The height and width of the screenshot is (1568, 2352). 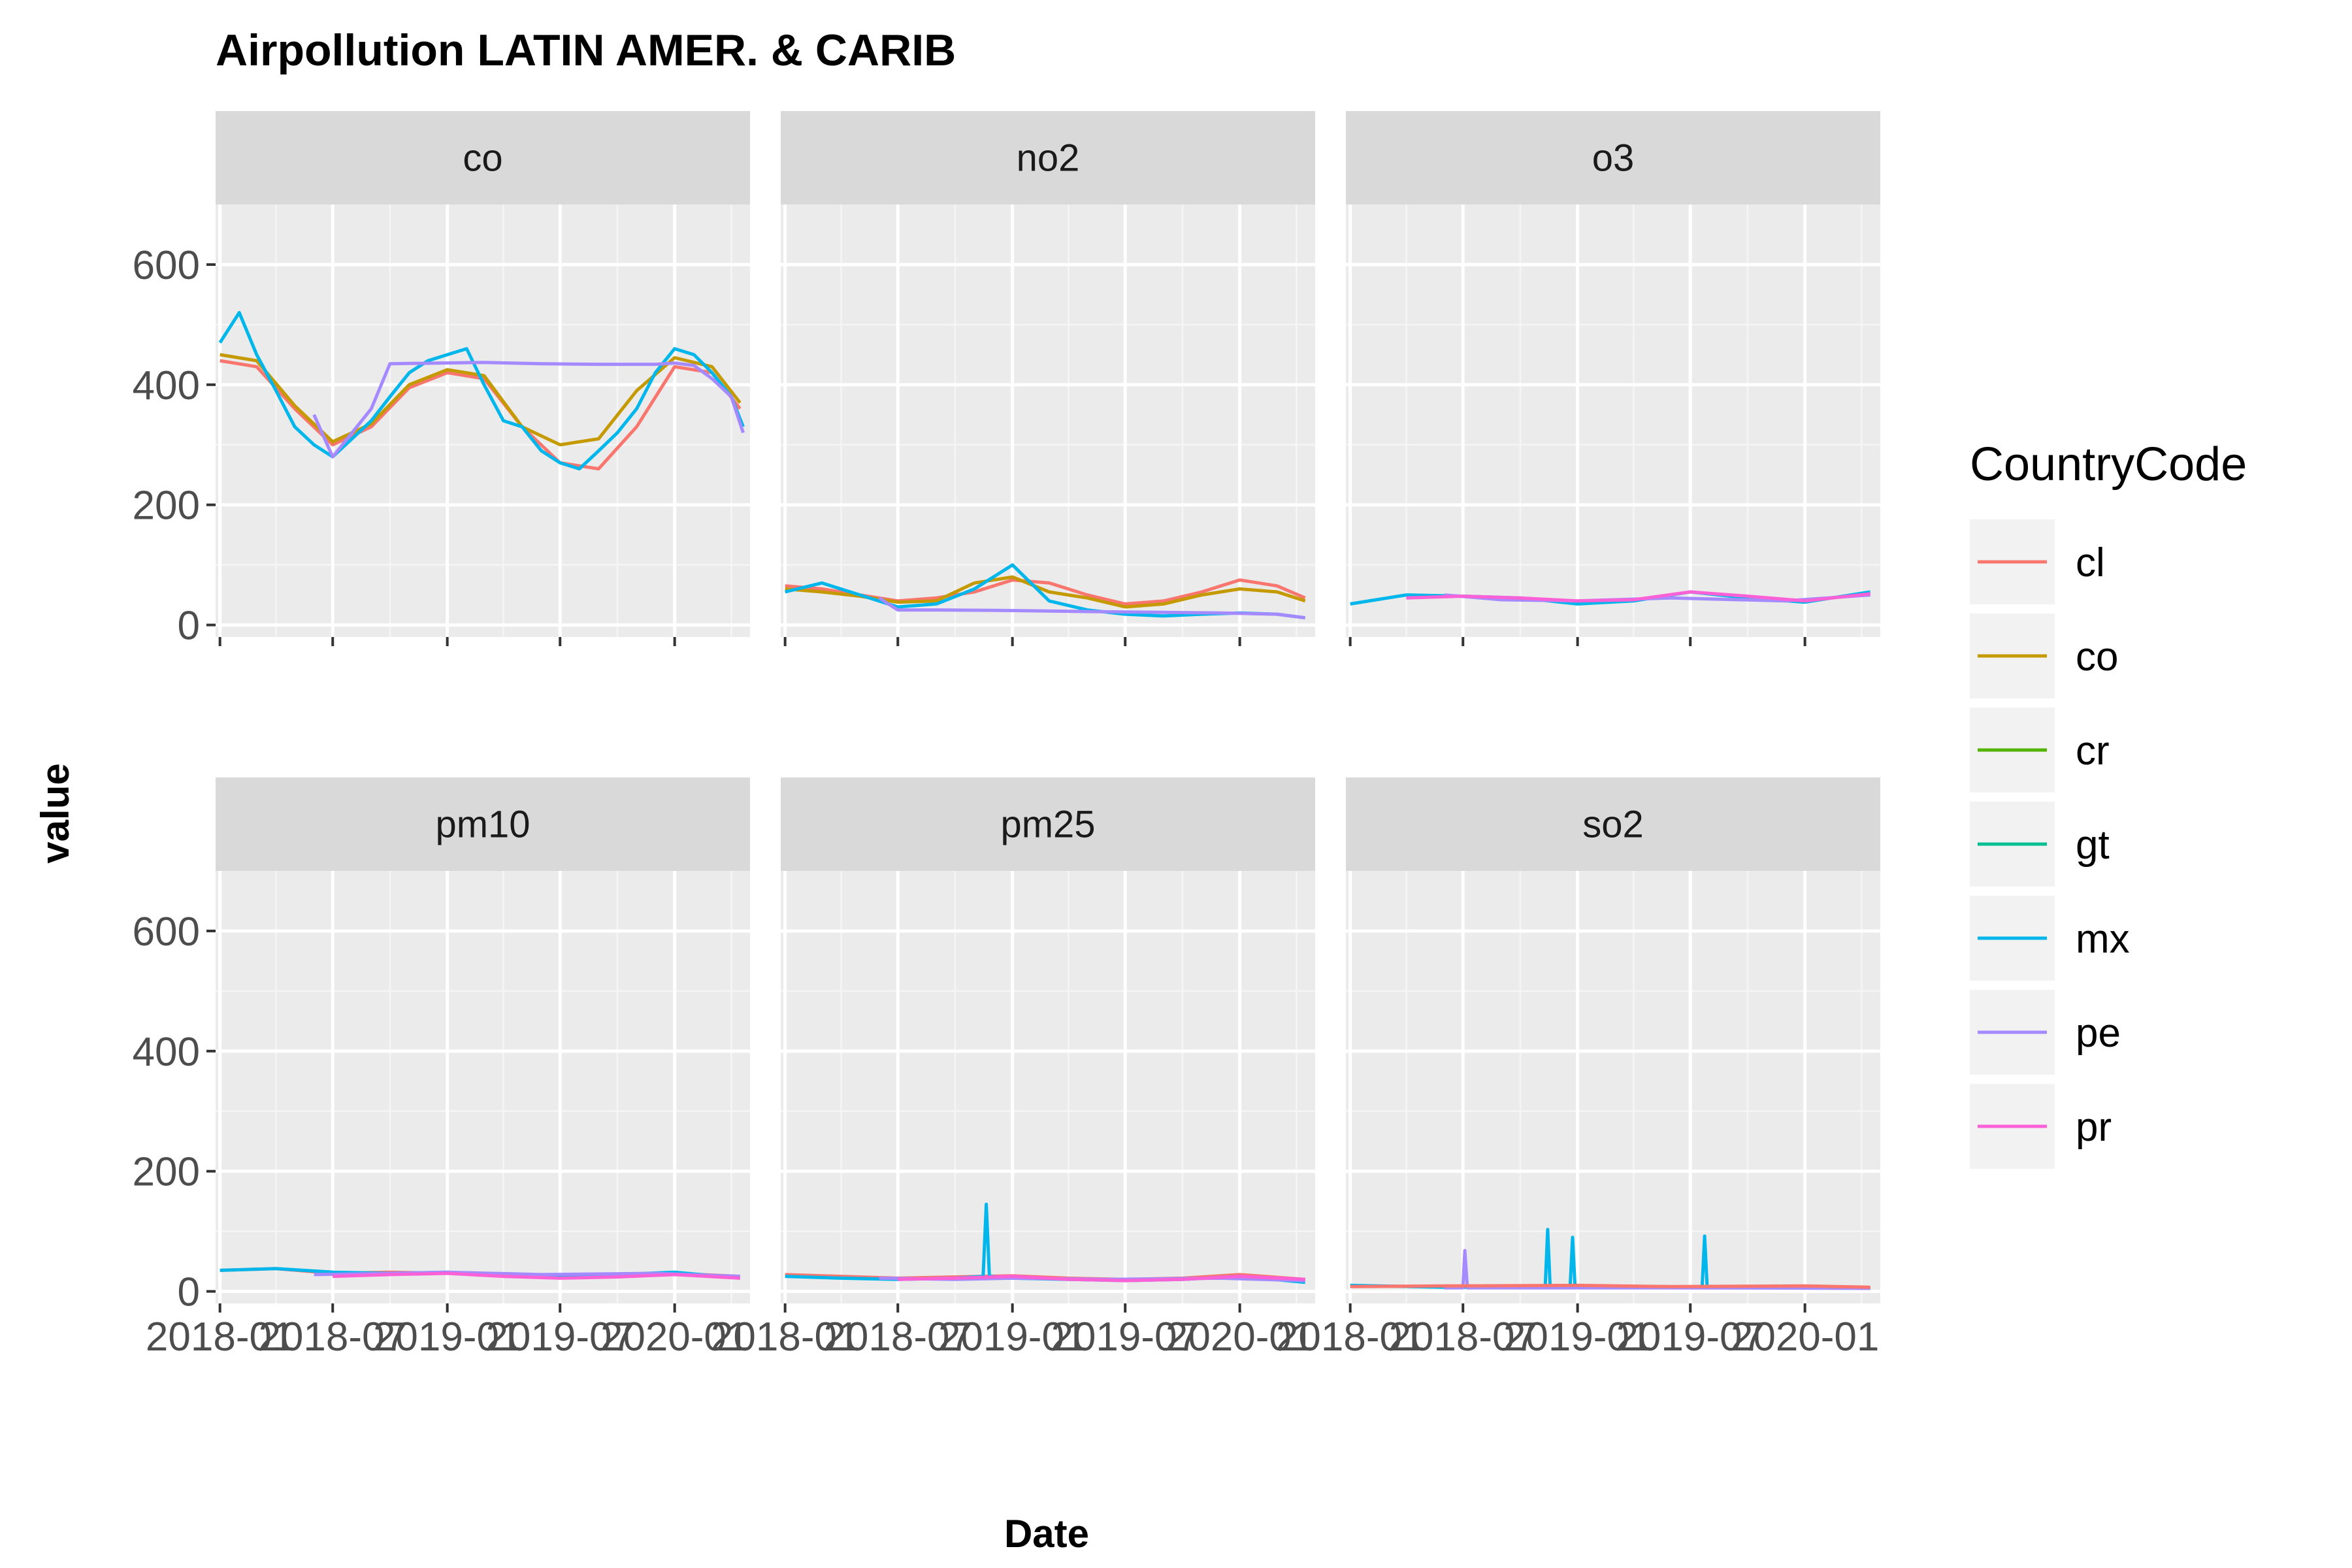 What do you see at coordinates (2094, 1127) in the screenshot?
I see `legend-label-pr: pr` at bounding box center [2094, 1127].